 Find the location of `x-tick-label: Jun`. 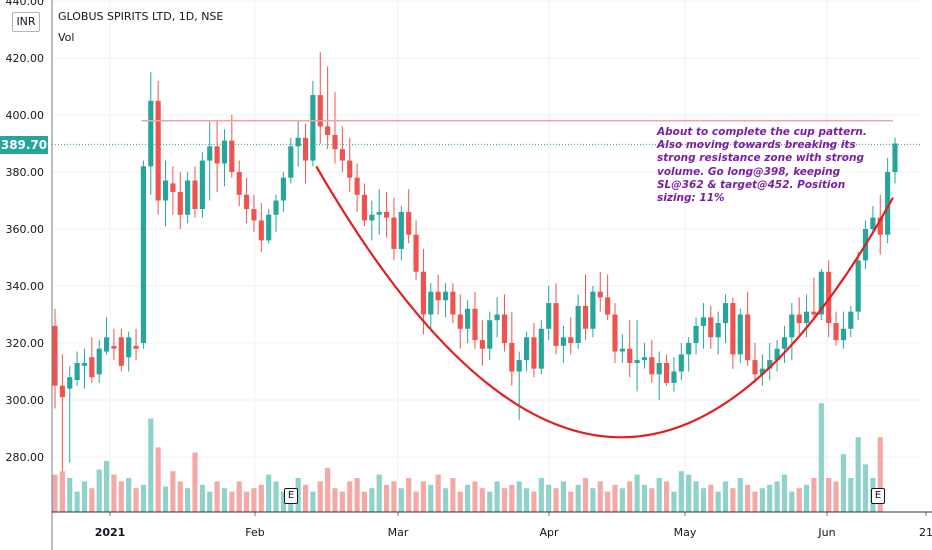

x-tick-label: Jun is located at coordinates (826, 532).